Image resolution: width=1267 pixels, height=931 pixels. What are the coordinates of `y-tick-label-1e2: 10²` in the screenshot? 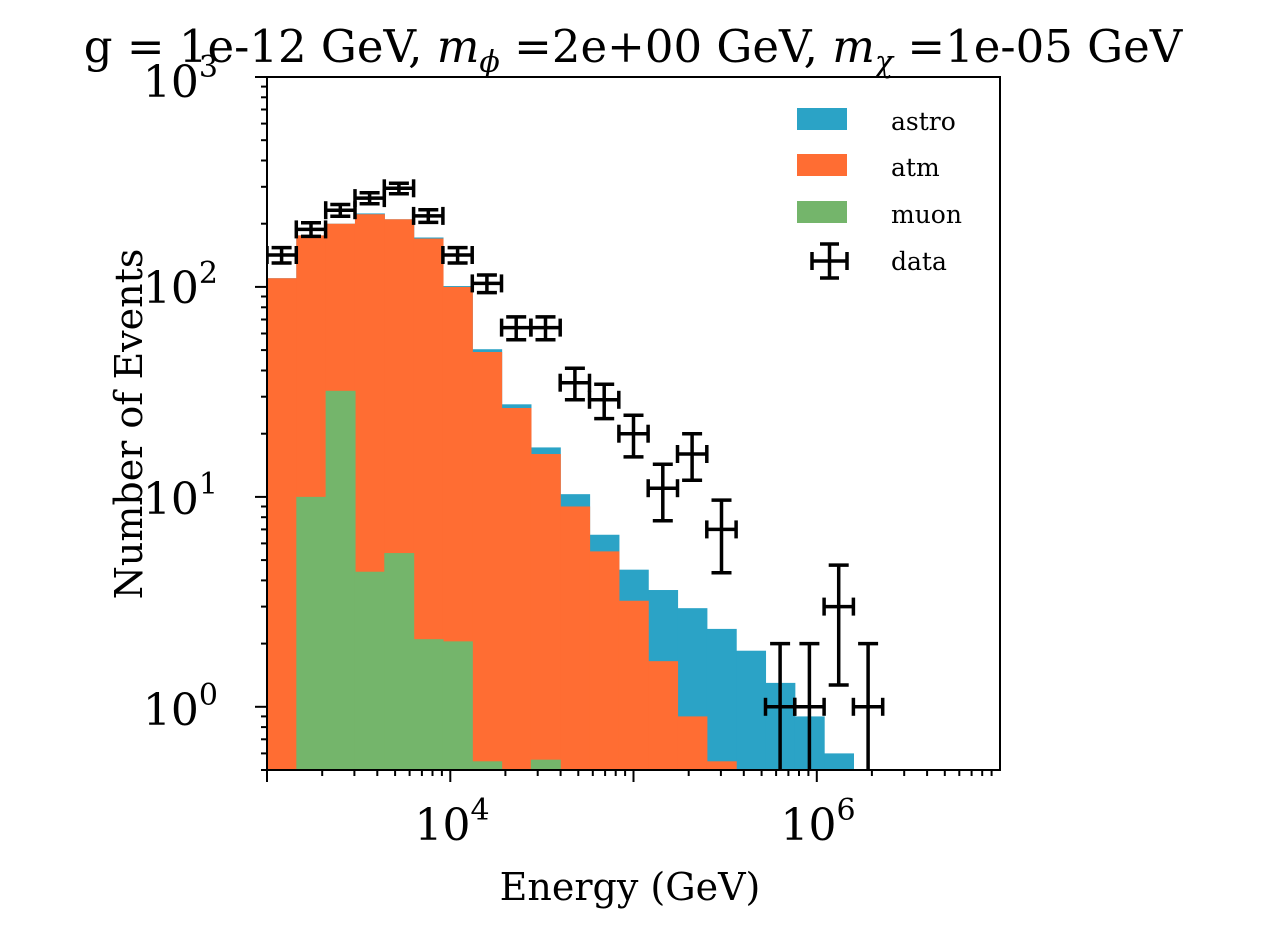 It's located at (180, 285).